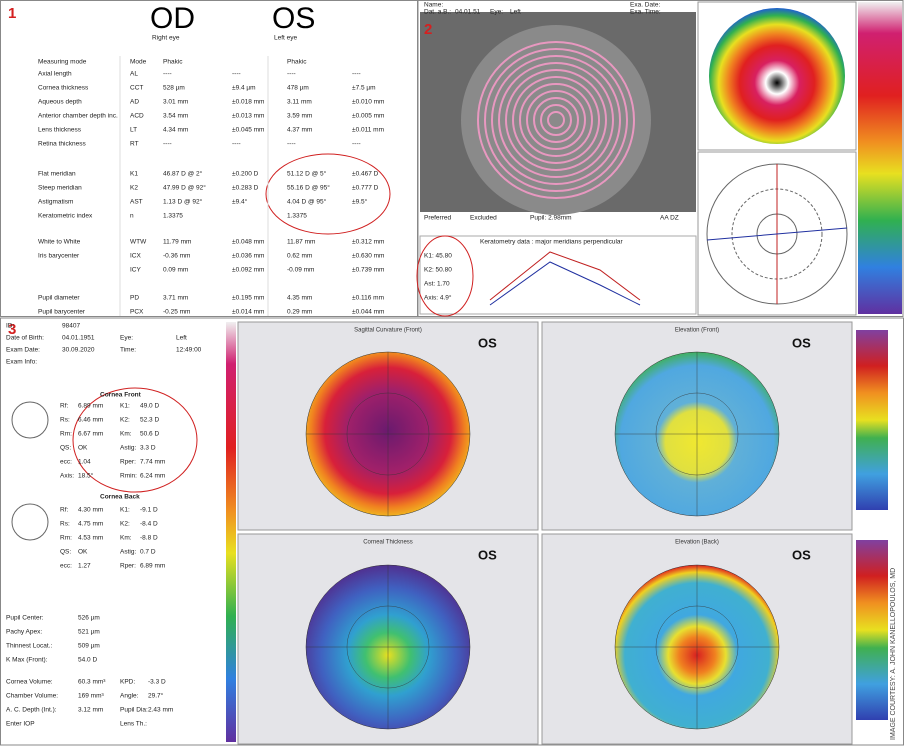 The width and height of the screenshot is (904, 746). What do you see at coordinates (183, 174) in the screenshot?
I see `label: 46.87 D @ 2°` at bounding box center [183, 174].